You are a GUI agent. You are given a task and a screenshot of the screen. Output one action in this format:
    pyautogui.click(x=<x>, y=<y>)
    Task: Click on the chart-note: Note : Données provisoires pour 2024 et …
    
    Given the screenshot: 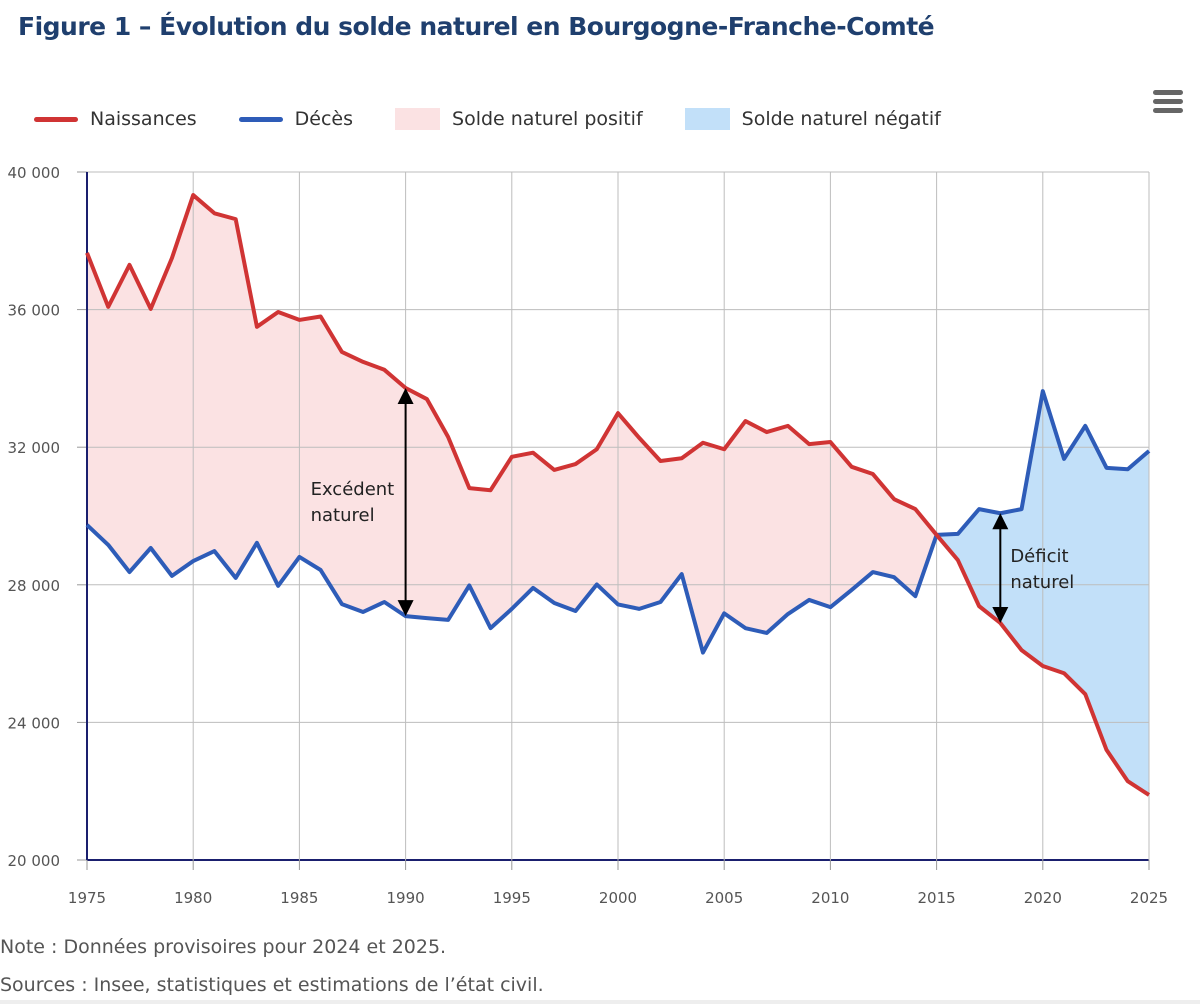 What is the action you would take?
    pyautogui.click(x=223, y=947)
    